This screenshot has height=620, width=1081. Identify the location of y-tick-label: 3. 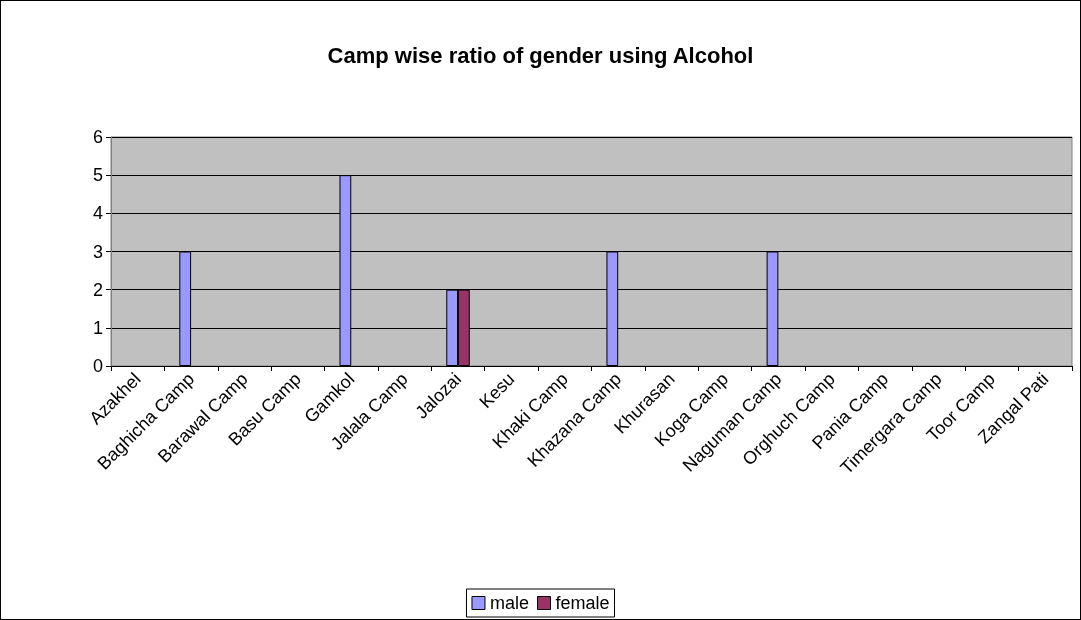
(97, 251).